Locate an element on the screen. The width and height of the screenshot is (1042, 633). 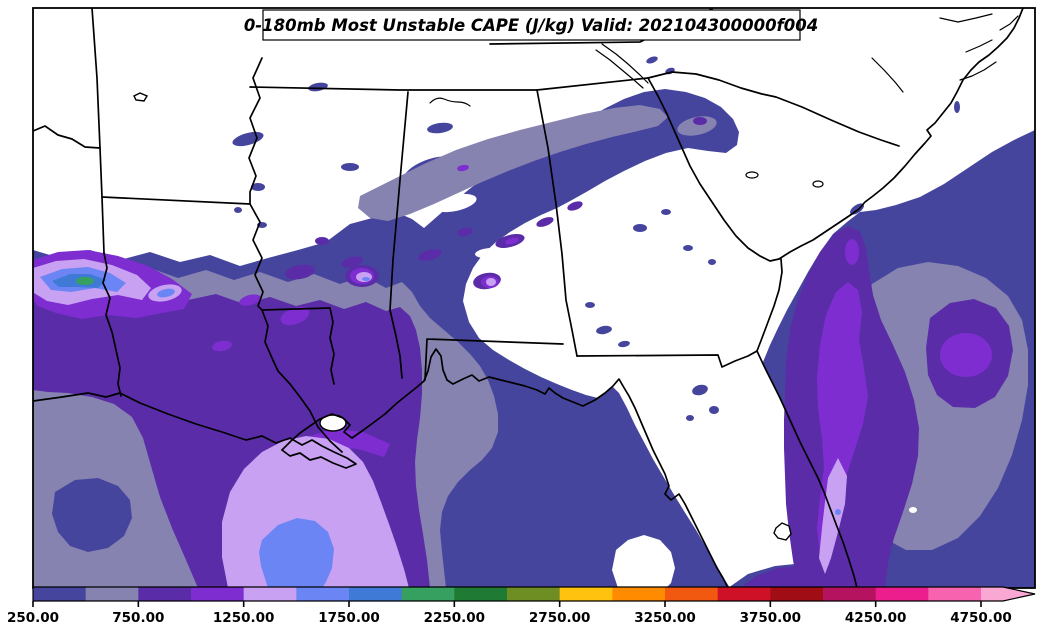
neuse-river is located at coordinates (887, 75).